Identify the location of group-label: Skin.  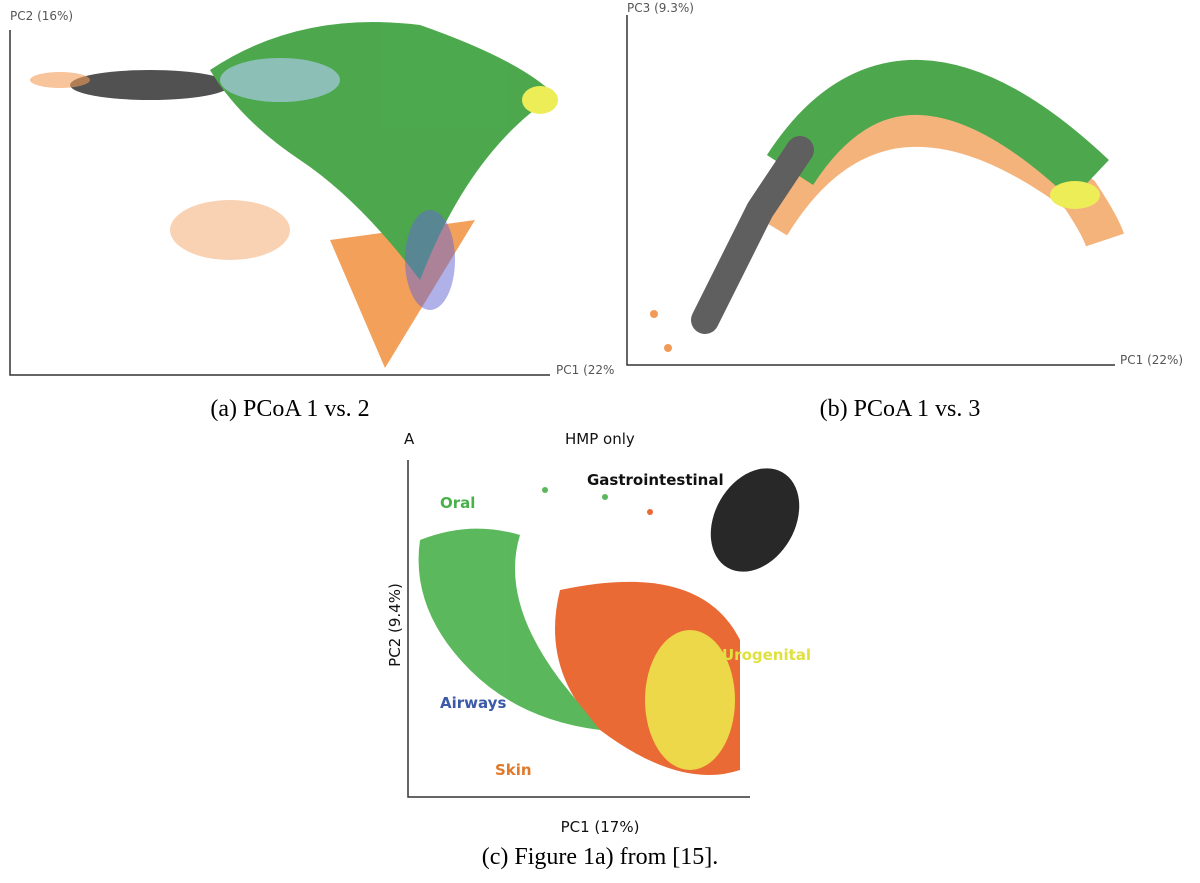
(513, 770).